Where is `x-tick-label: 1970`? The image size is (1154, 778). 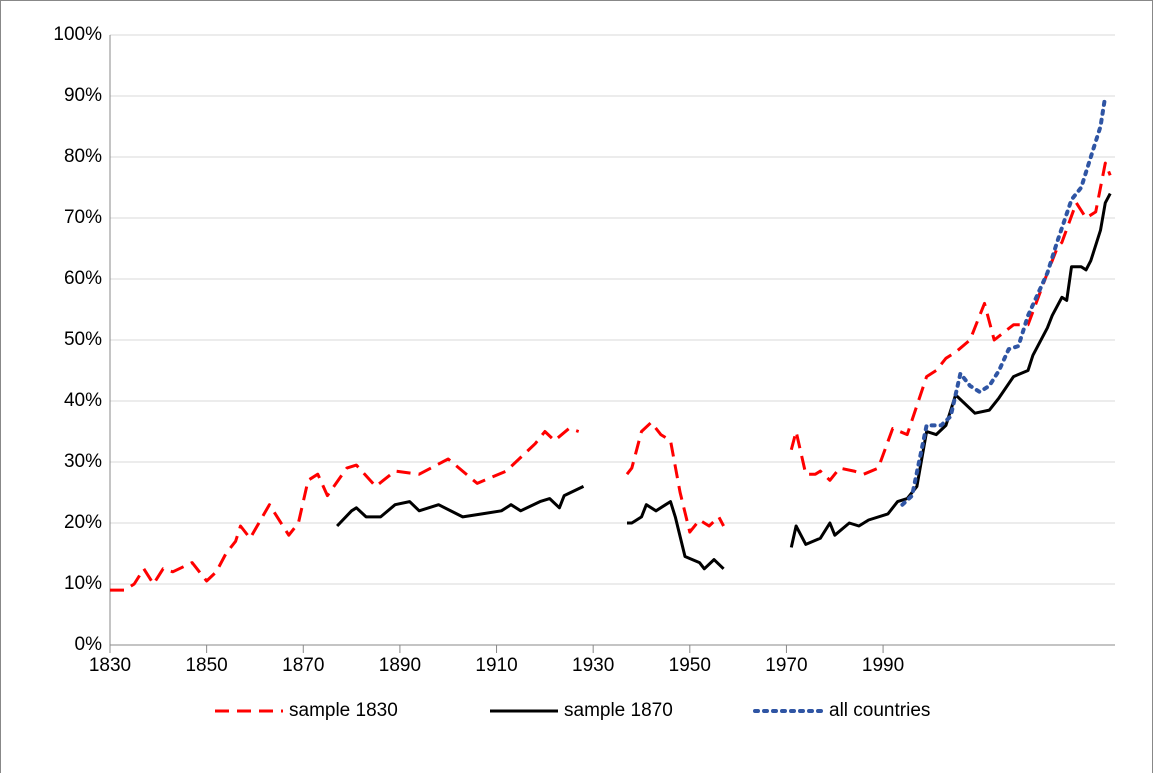 x-tick-label: 1970 is located at coordinates (786, 665).